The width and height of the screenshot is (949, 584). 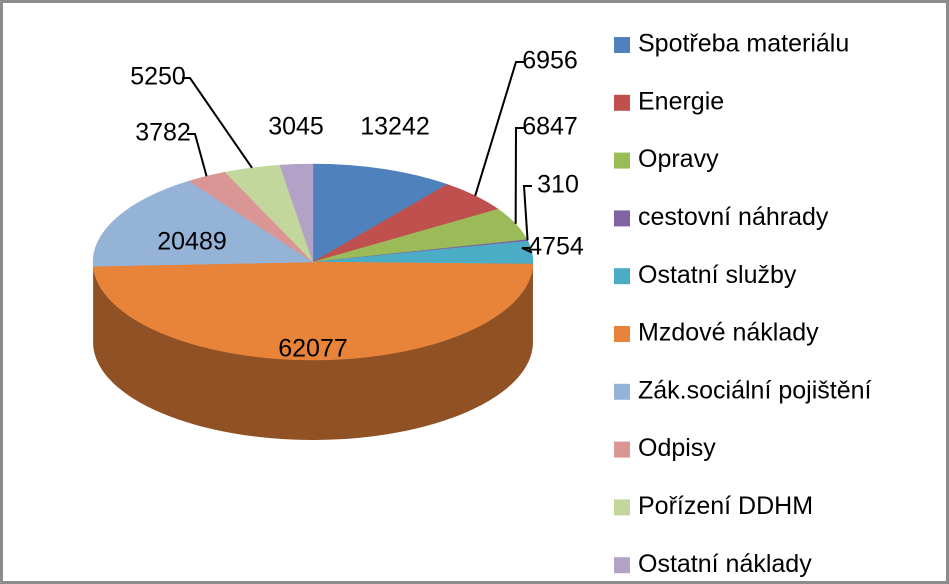 What do you see at coordinates (550, 127) in the screenshot?
I see `data-label: 6847` at bounding box center [550, 127].